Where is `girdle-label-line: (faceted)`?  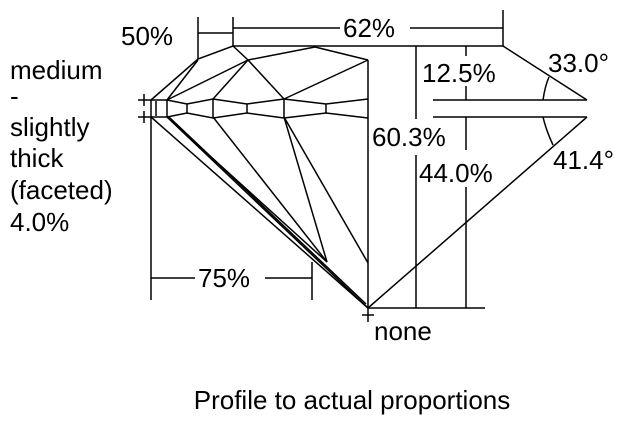
girdle-label-line: (faceted) is located at coordinates (61, 190).